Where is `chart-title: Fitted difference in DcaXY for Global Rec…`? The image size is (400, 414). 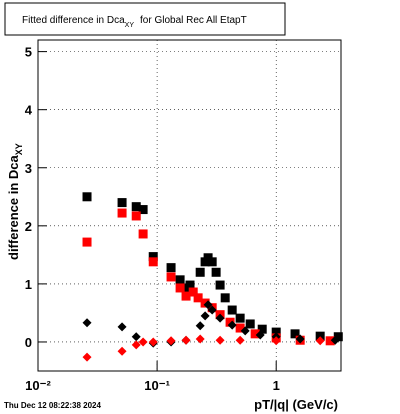 chart-title: Fitted difference in DcaXY for Global Rec… is located at coordinates (134, 22).